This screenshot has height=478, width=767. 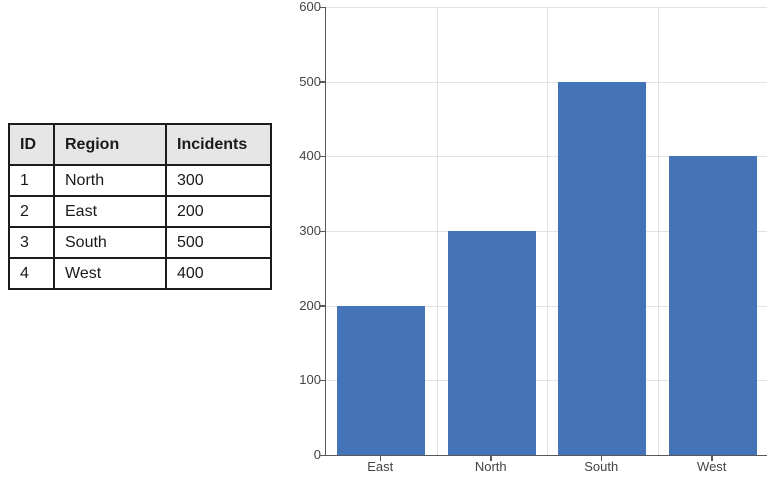 What do you see at coordinates (491, 343) in the screenshot?
I see `bar-north` at bounding box center [491, 343].